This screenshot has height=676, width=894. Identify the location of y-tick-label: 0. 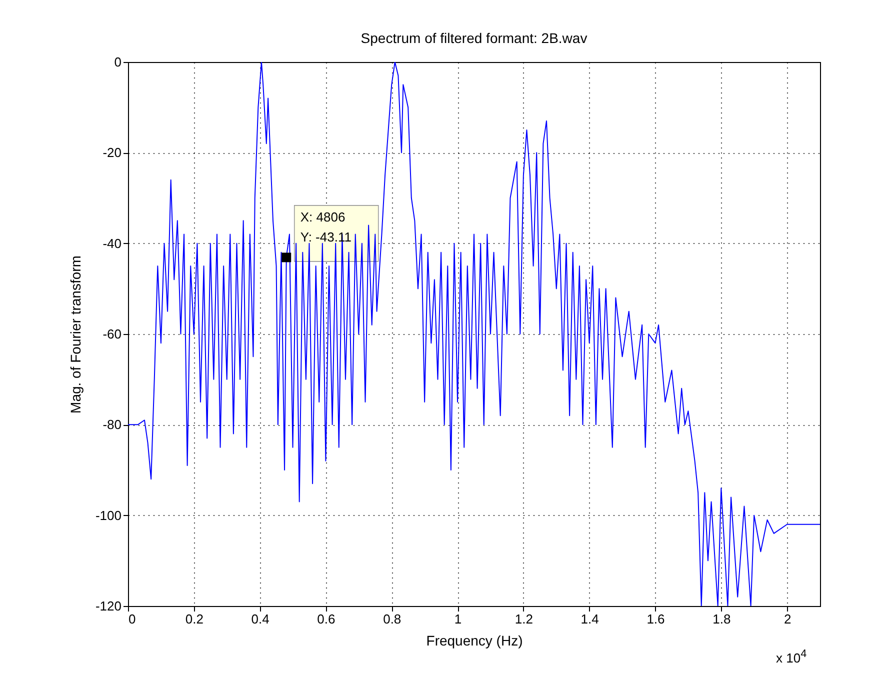
(118, 62).